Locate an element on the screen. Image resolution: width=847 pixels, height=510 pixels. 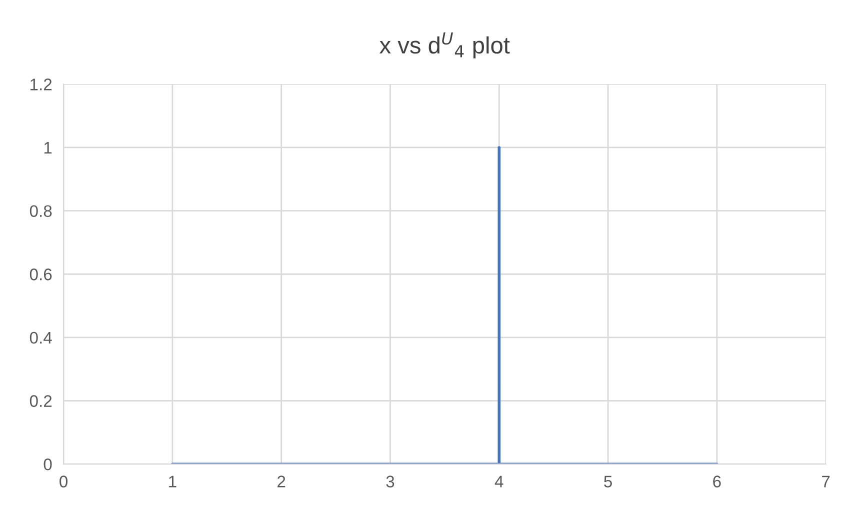
x-tick-label: 2 is located at coordinates (282, 482).